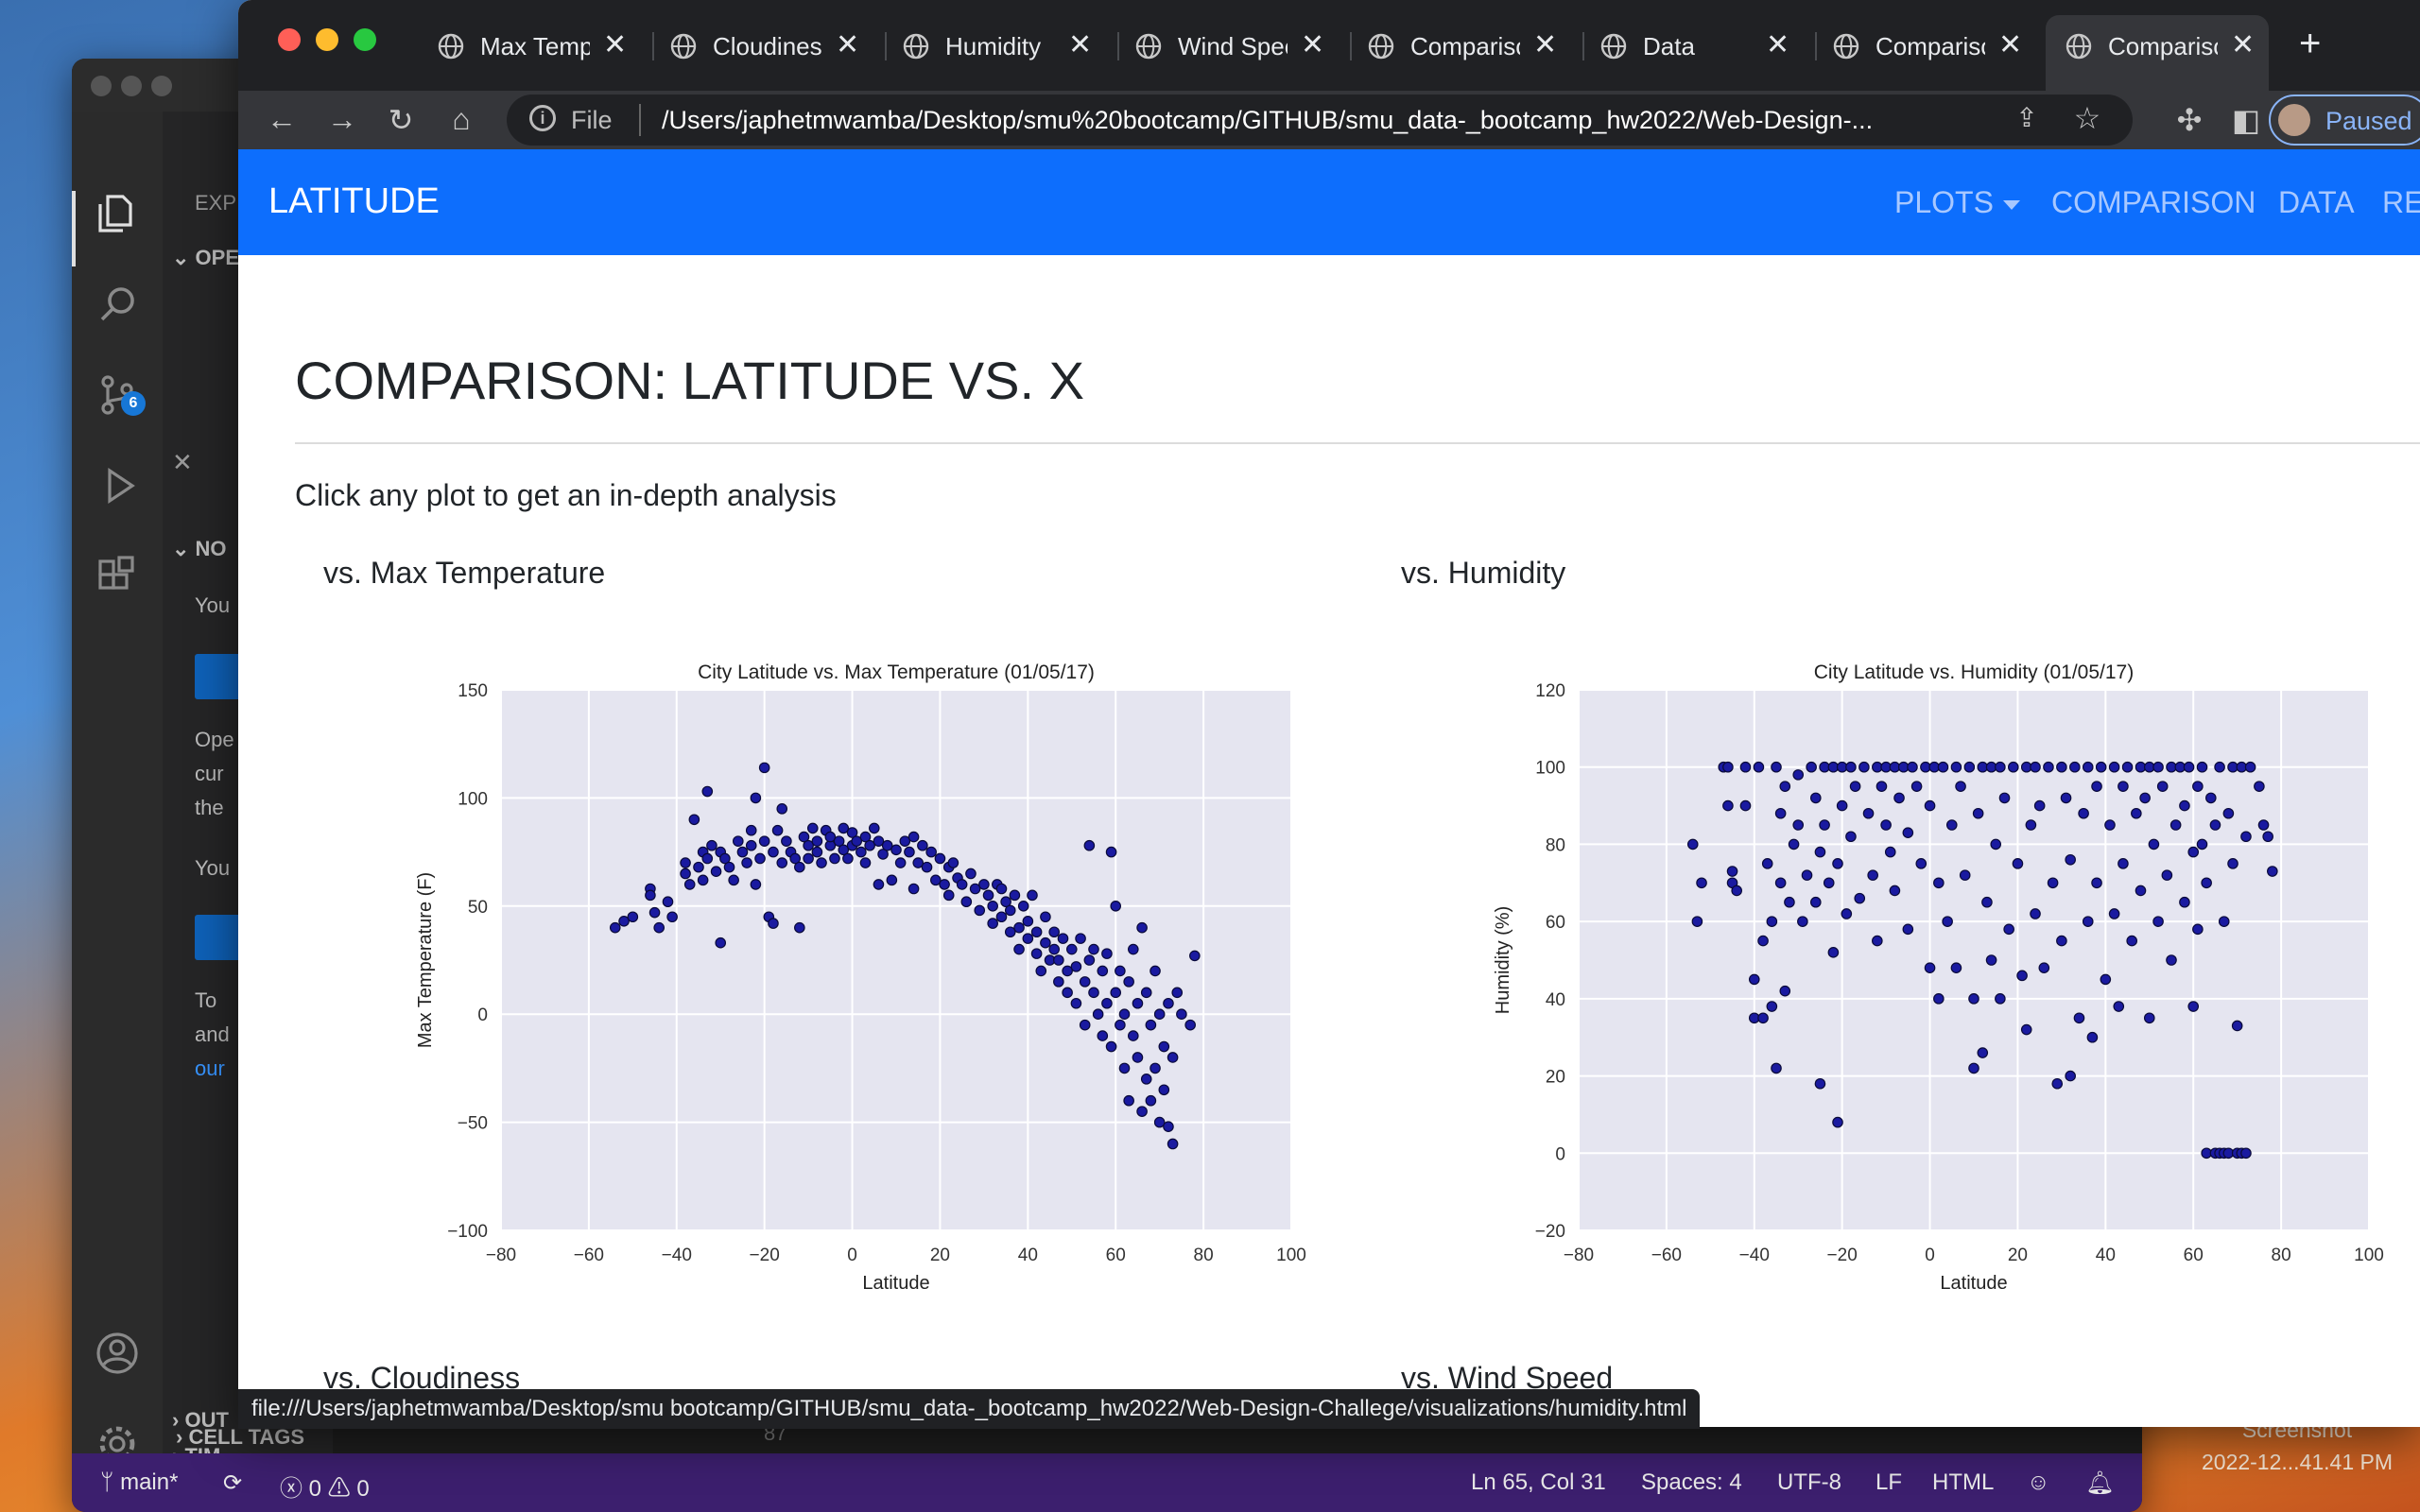 This screenshot has width=2420, height=1512. What do you see at coordinates (365, 39) in the screenshot?
I see `zoom-window-dot` at bounding box center [365, 39].